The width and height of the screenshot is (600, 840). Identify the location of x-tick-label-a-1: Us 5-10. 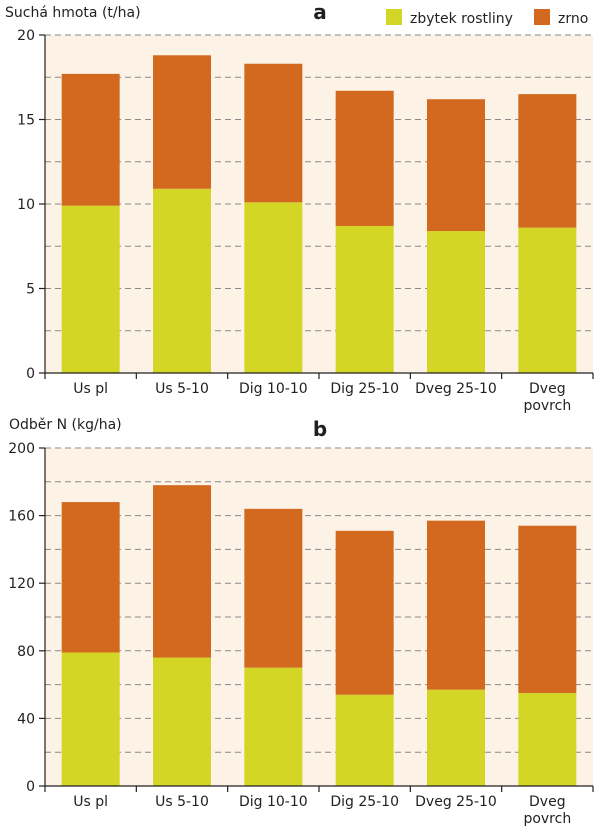
(182, 389).